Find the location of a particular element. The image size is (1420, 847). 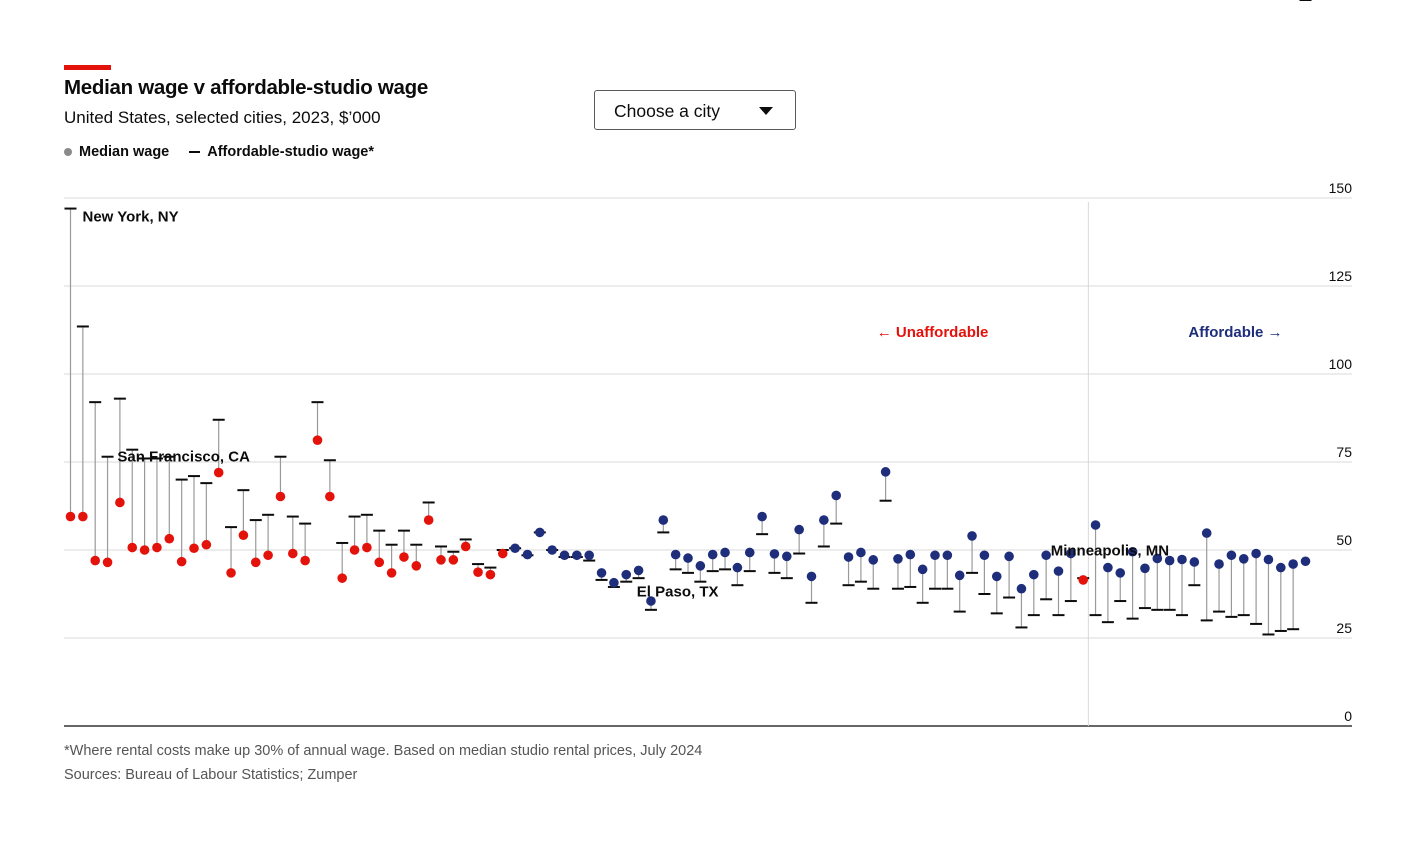

legend-label-studio: Affordable-studio wage* is located at coordinates (291, 152).